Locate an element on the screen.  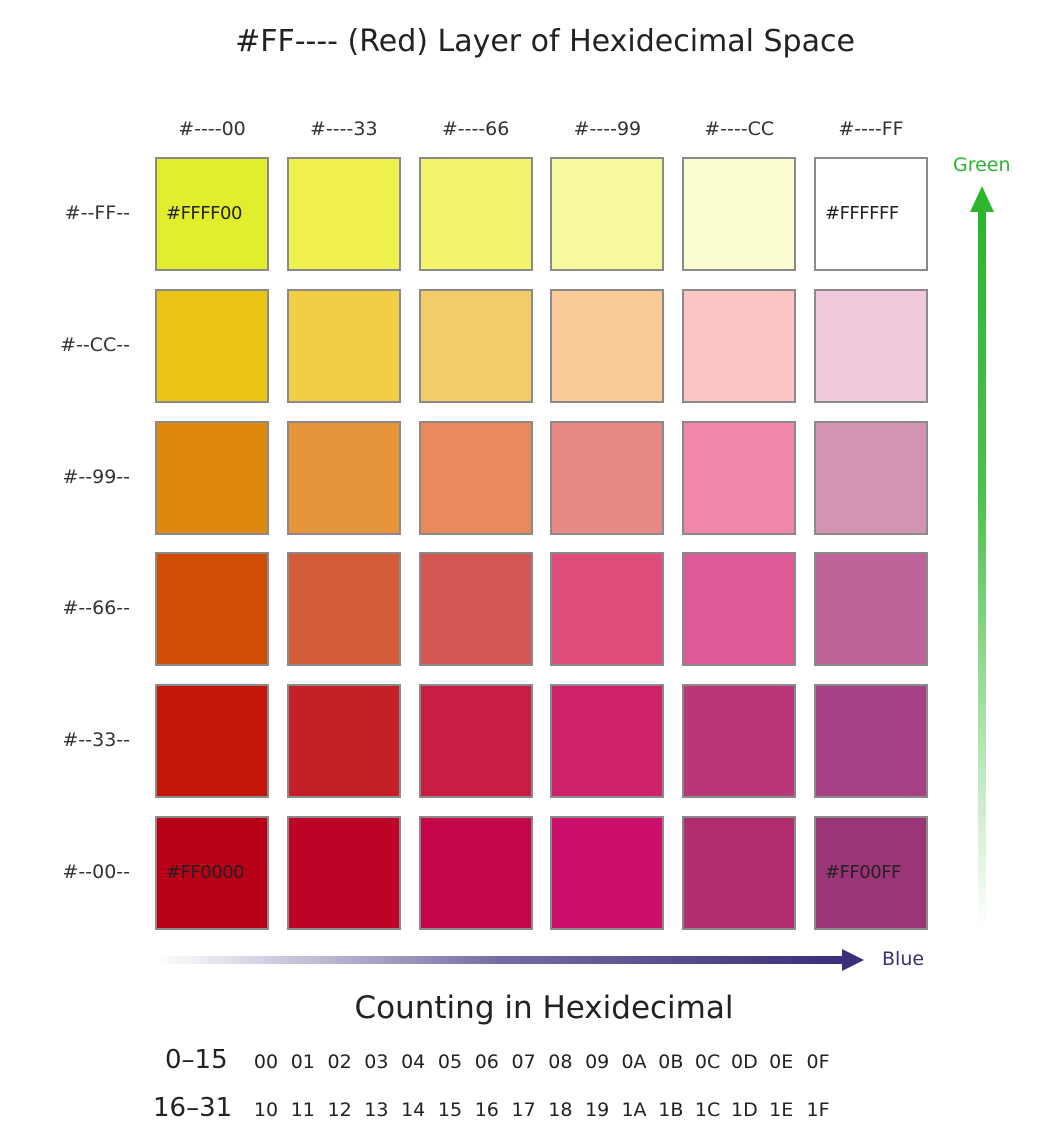
hex-digit: 01 is located at coordinates (302, 1062).